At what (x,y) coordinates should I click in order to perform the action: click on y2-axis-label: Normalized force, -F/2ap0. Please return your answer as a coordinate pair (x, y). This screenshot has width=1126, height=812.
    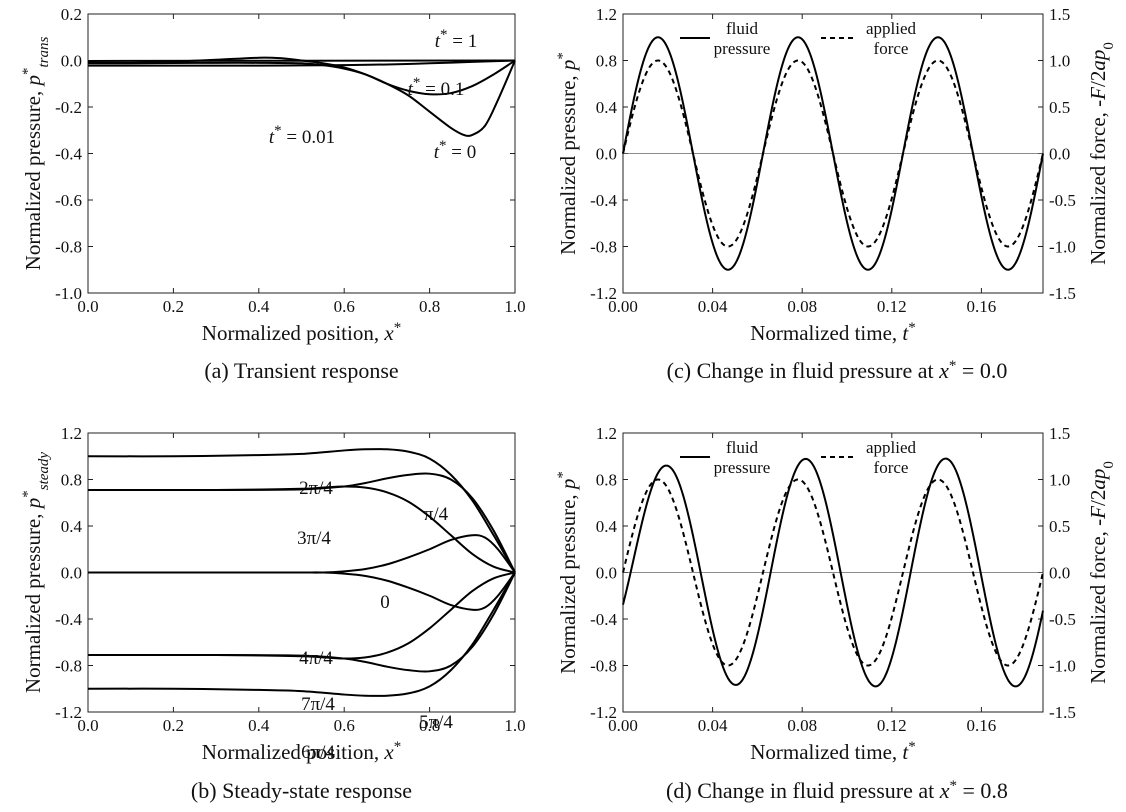
    Looking at the image, I should click on (1101, 572).